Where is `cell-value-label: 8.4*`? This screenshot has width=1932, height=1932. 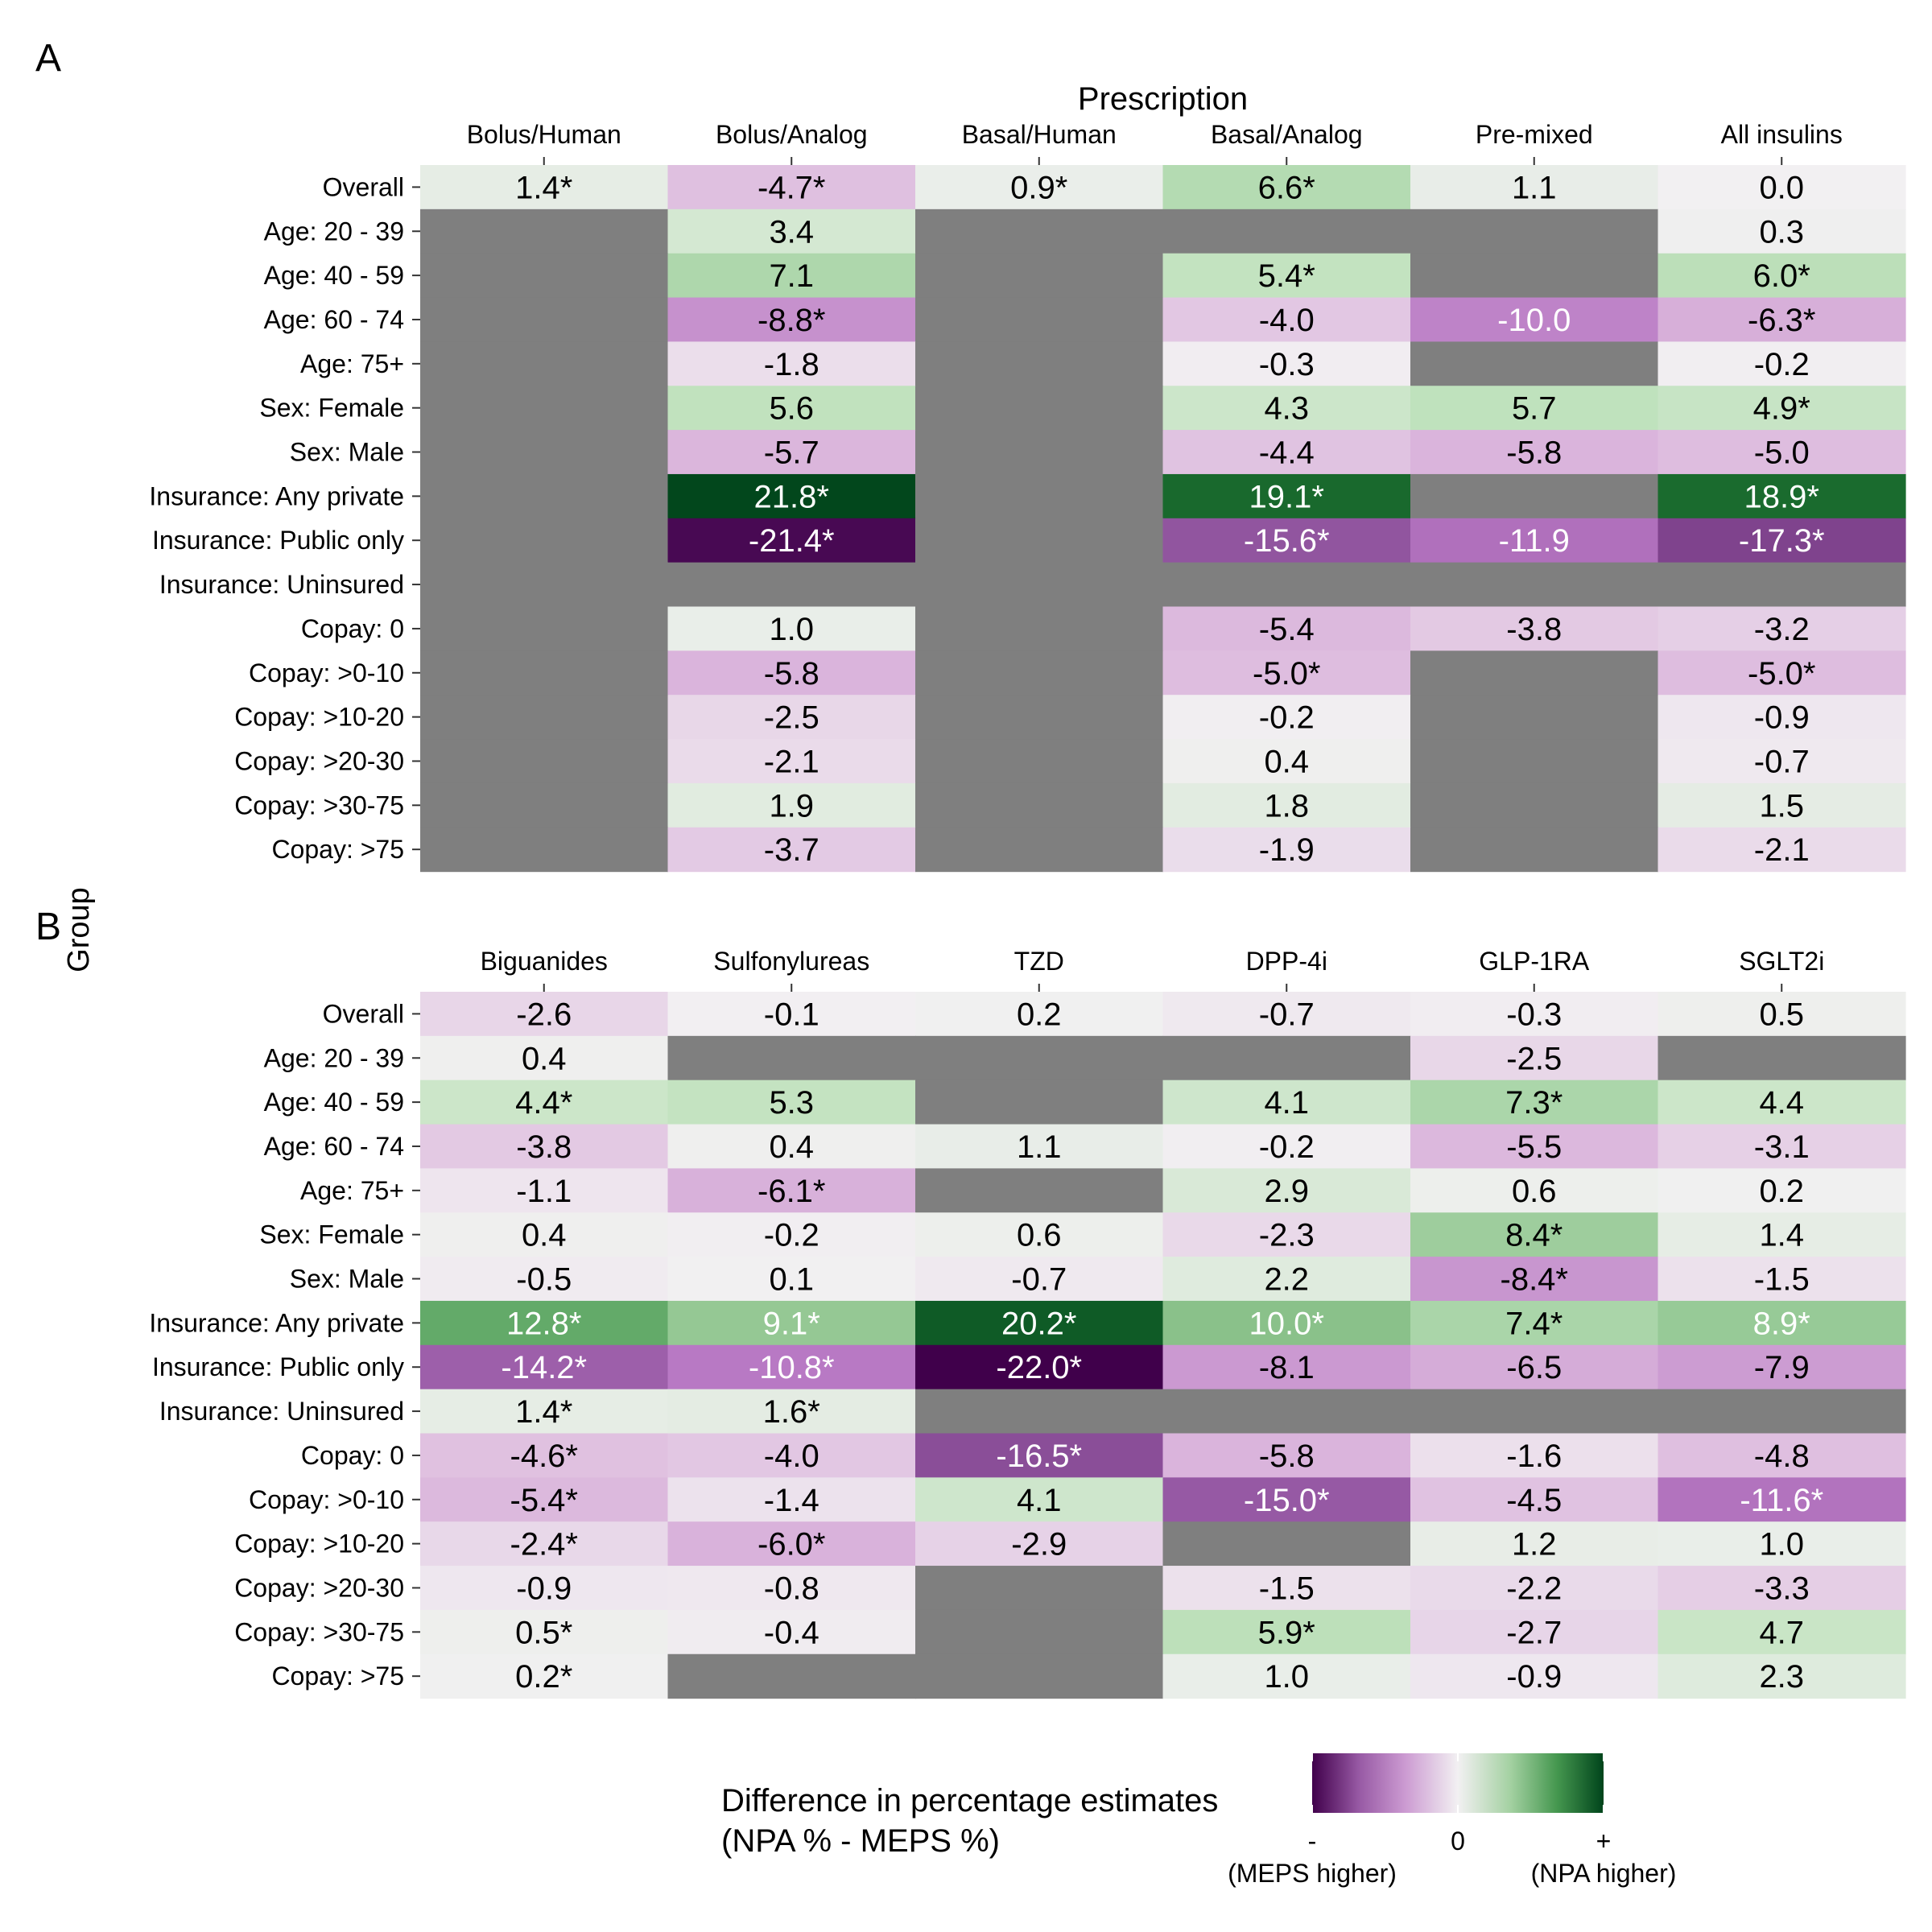
cell-value-label: 8.4* is located at coordinates (1534, 1235).